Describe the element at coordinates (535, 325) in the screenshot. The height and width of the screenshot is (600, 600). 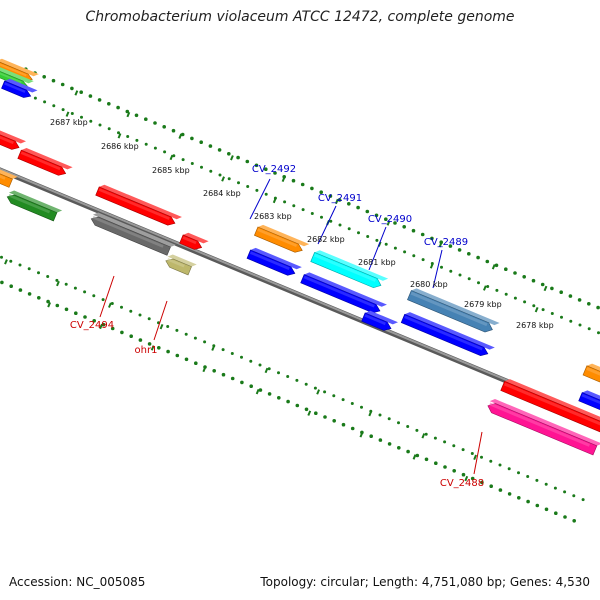
I see `kbp-label: 2678 kbp` at that location.